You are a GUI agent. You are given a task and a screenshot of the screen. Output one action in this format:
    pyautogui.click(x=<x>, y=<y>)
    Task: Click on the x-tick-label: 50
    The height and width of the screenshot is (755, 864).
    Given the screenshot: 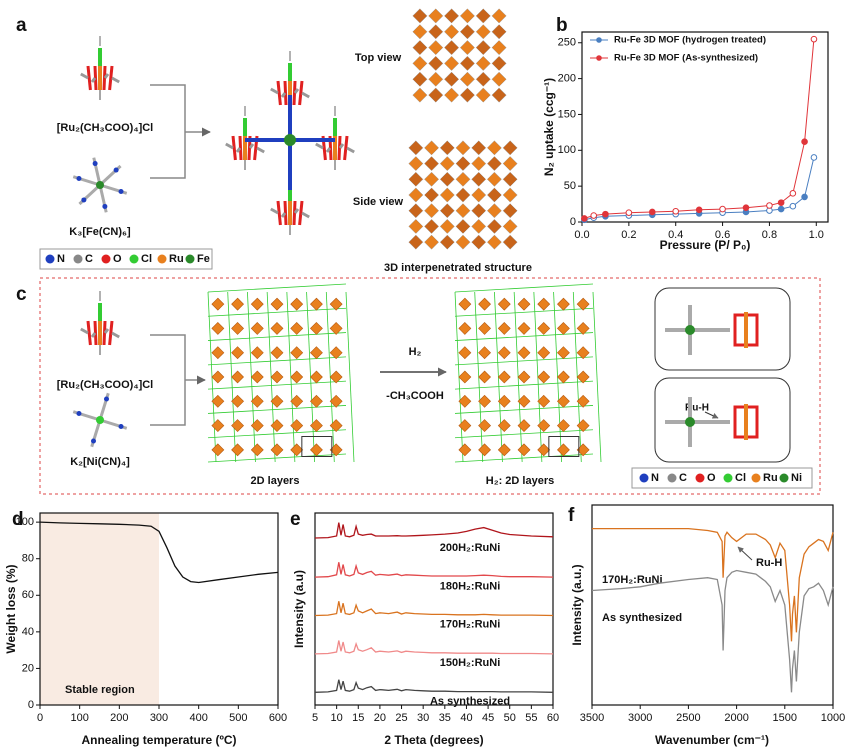 What is the action you would take?
    pyautogui.click(x=510, y=718)
    